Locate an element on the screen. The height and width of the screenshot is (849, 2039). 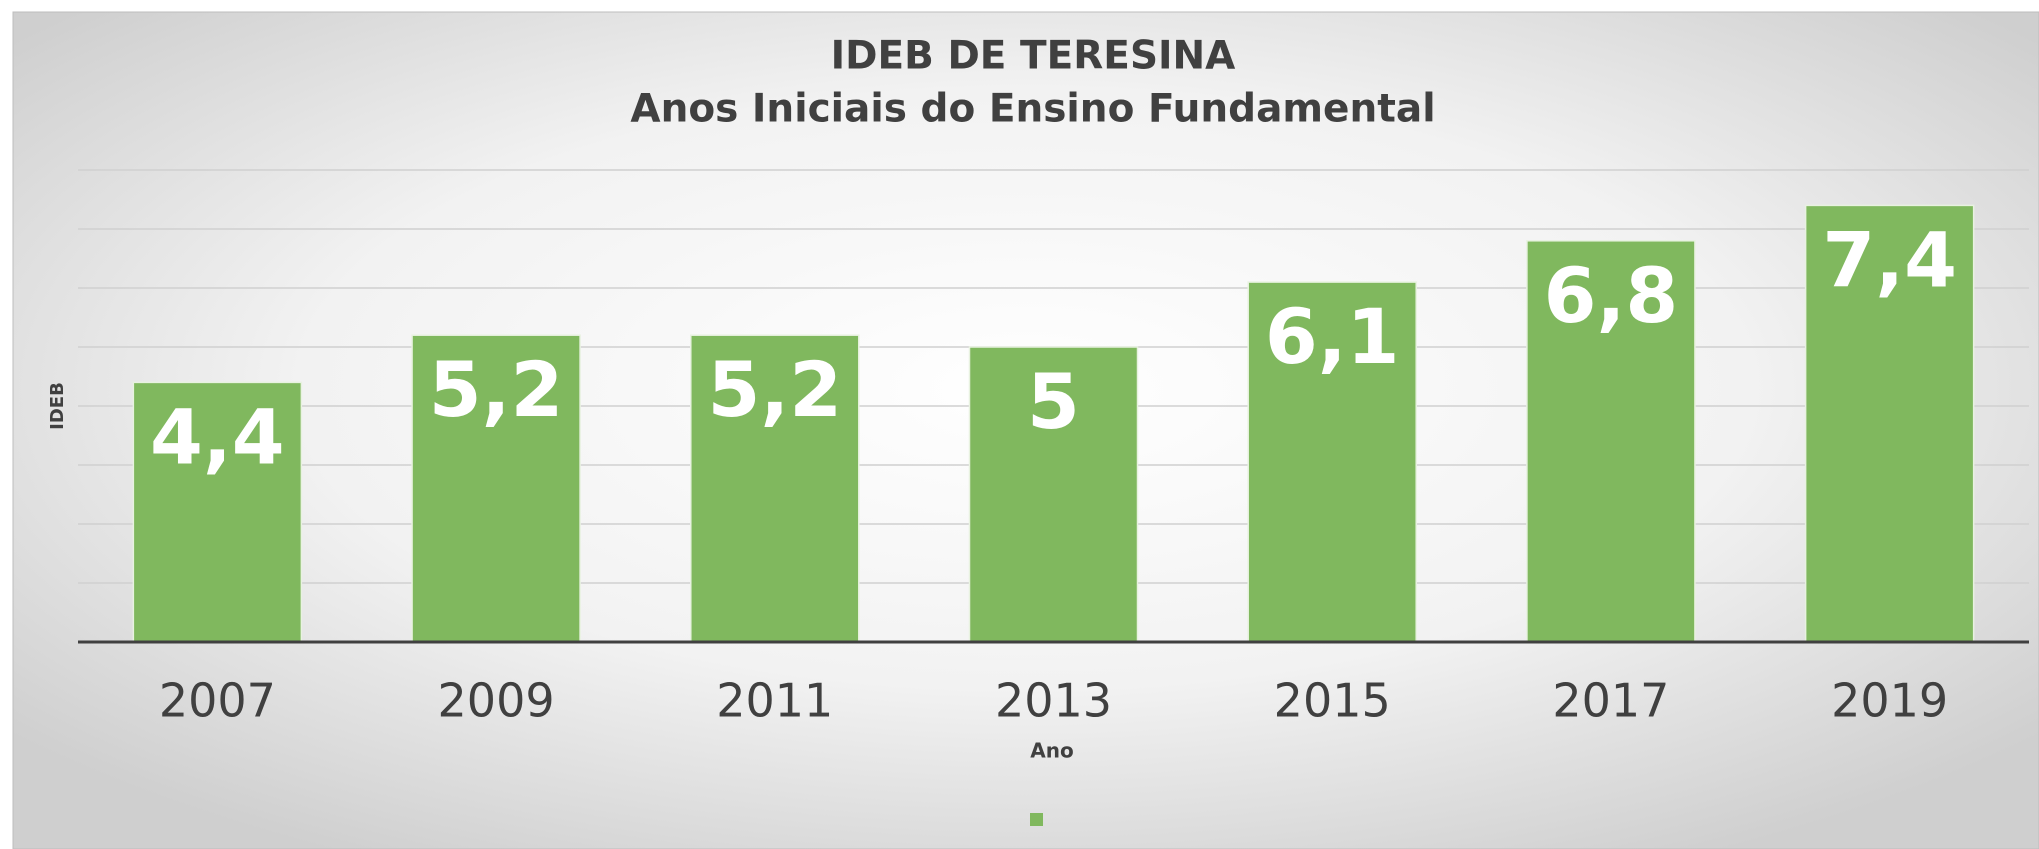
legend-marker is located at coordinates (1036, 819).